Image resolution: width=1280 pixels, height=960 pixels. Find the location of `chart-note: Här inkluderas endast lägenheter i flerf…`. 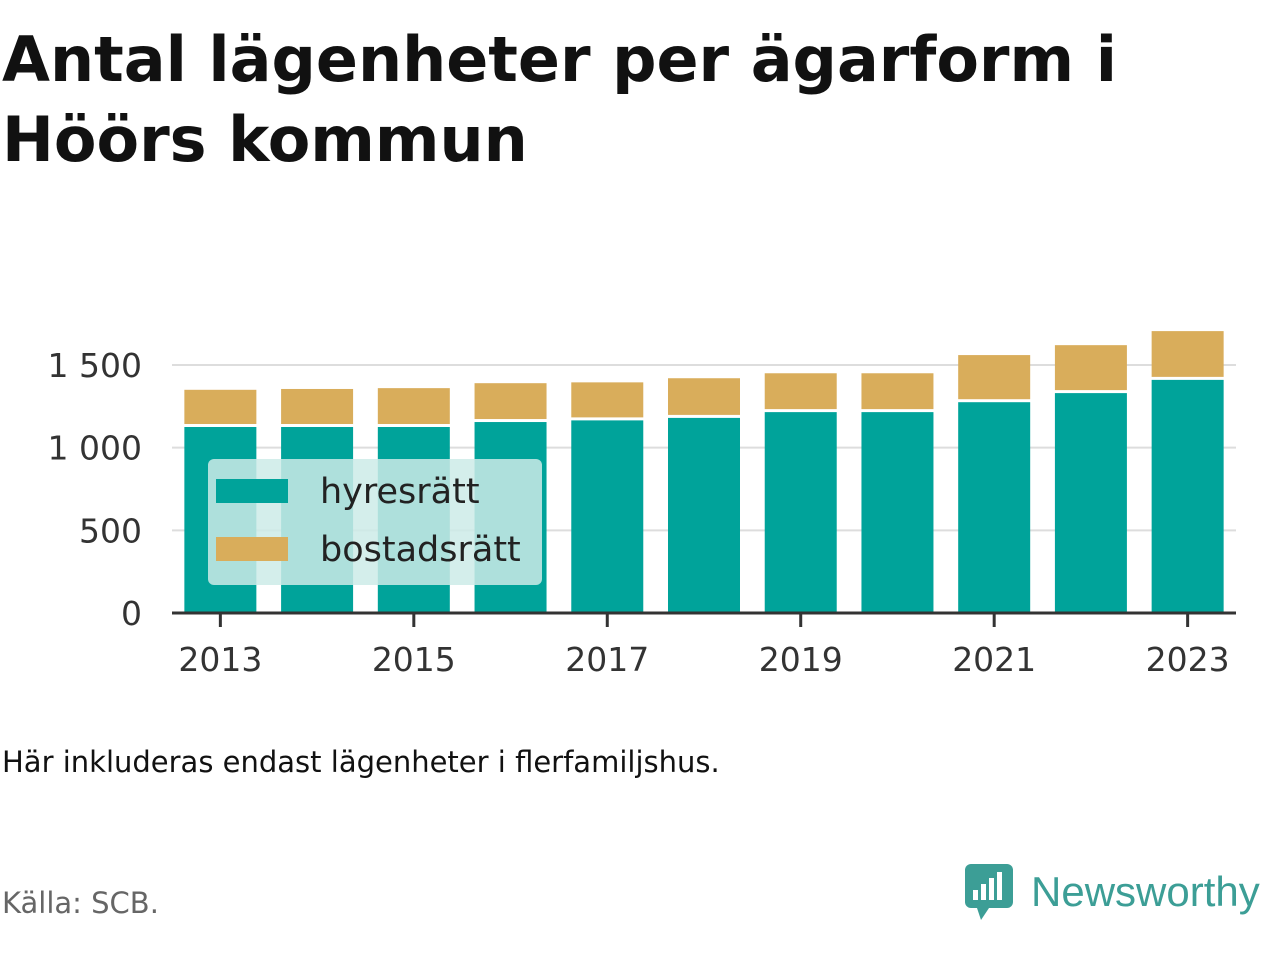

chart-note: Här inkluderas endast lägenheter i flerf… is located at coordinates (361, 762).